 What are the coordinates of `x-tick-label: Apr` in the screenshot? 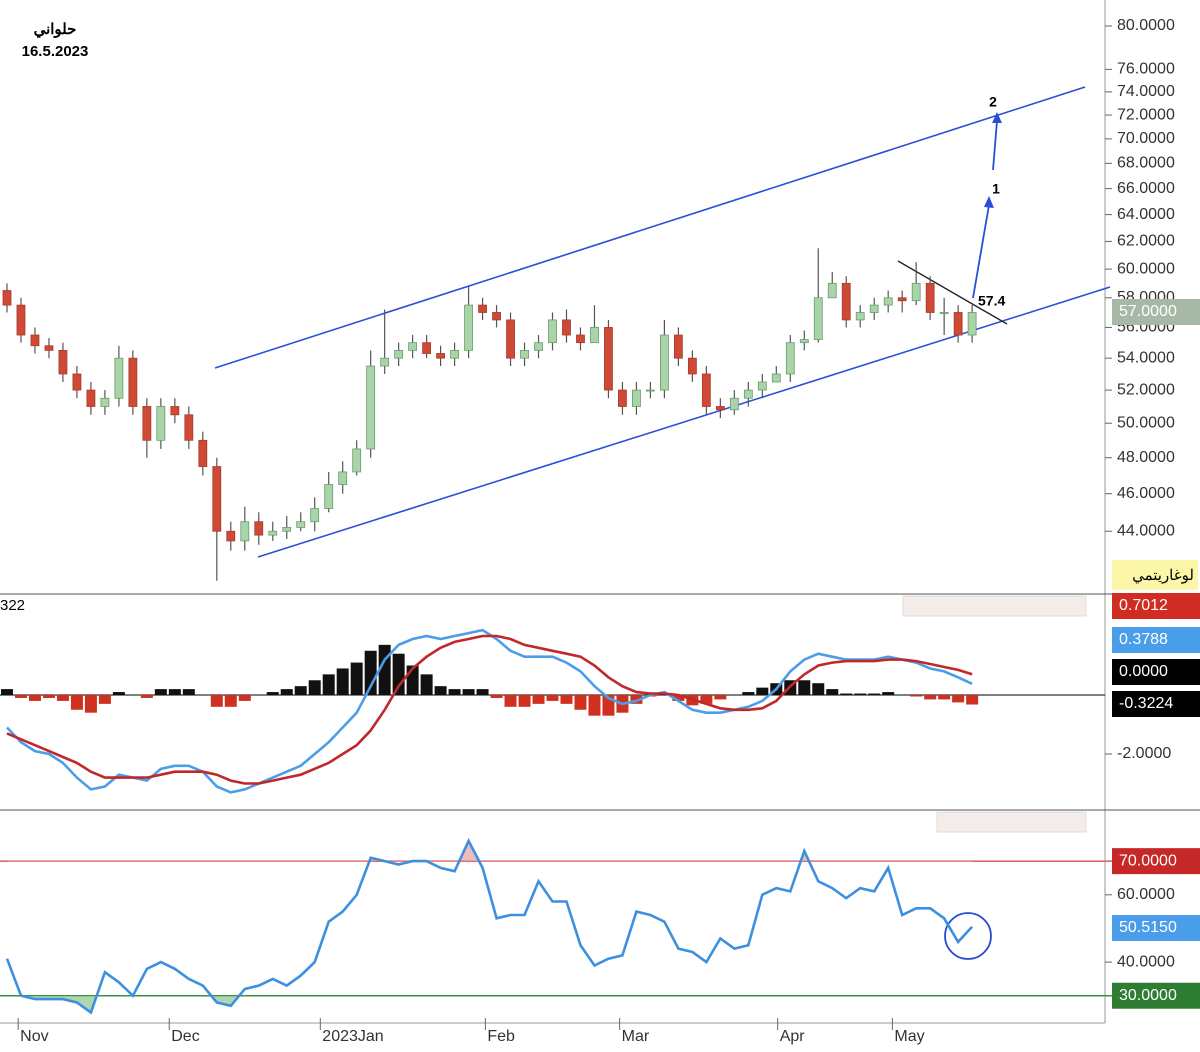 It's located at (793, 1036).